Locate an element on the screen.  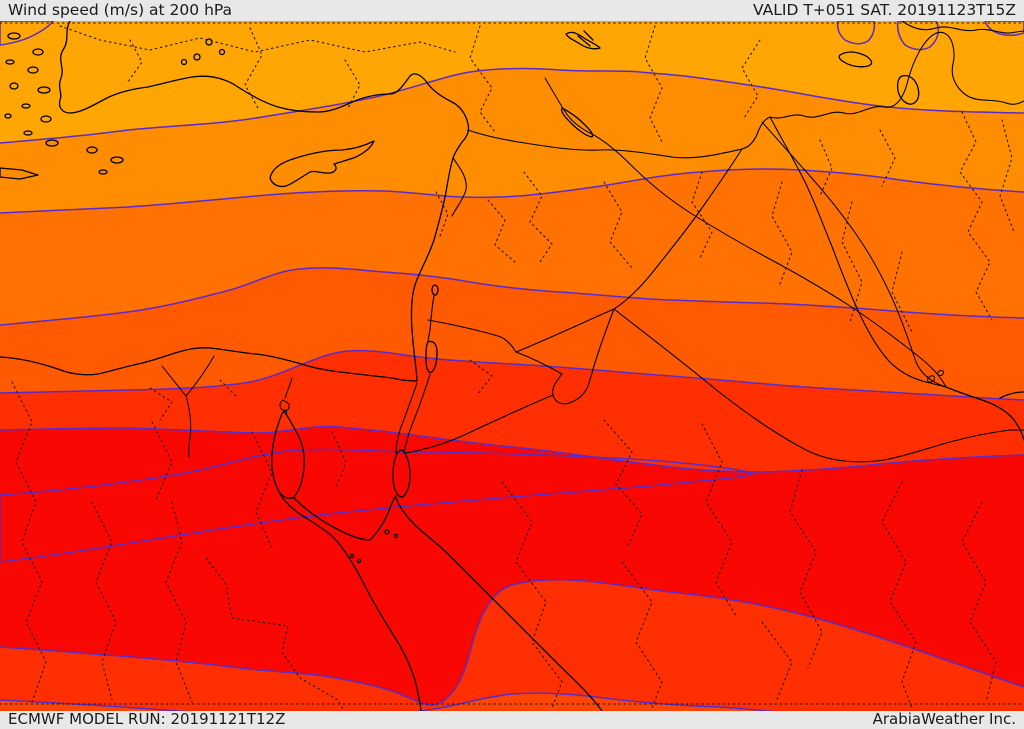
band-red-soft-bottom is located at coordinates (384, 702).